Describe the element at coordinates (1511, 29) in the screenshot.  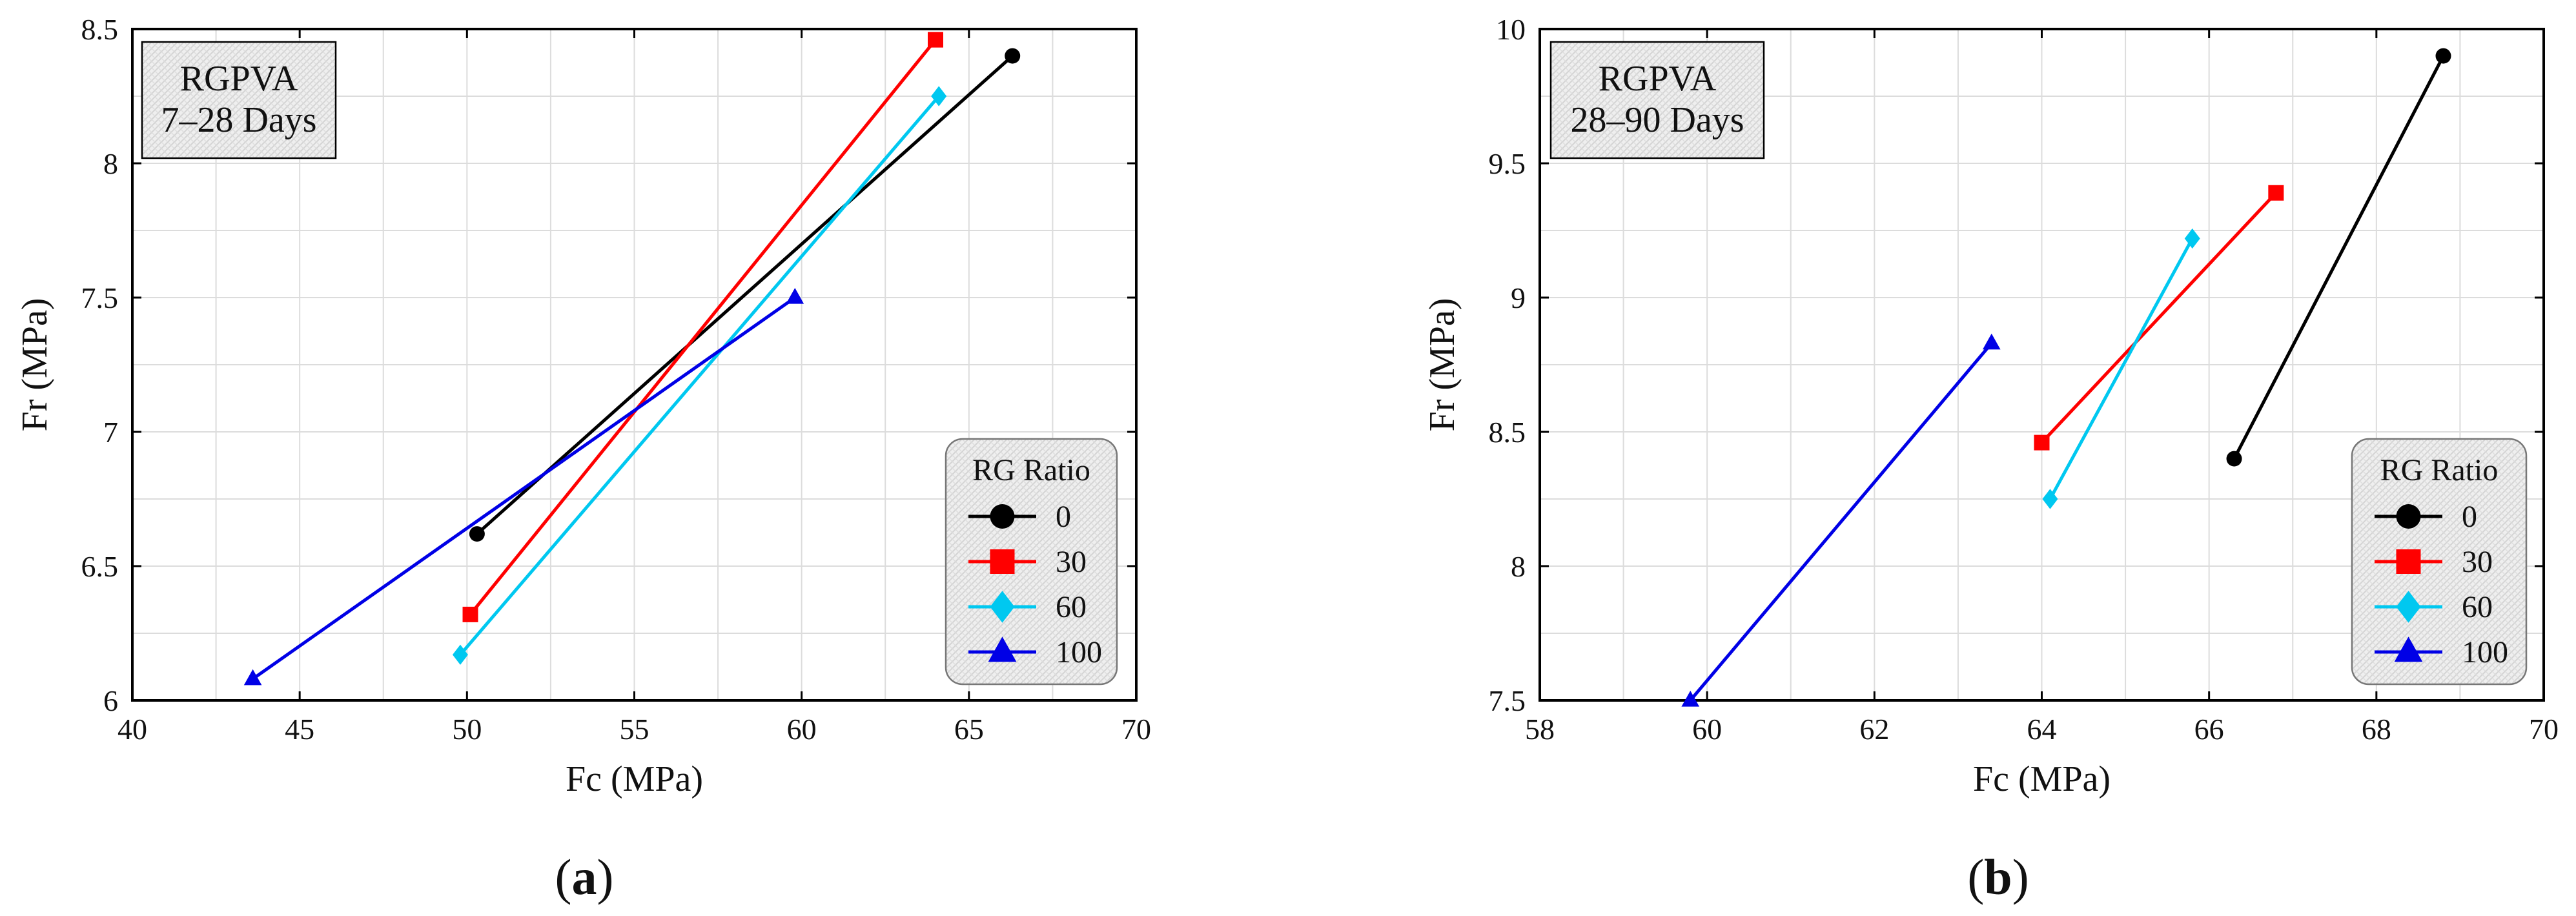
I see `panel-b-y-tick-label: 10` at that location.